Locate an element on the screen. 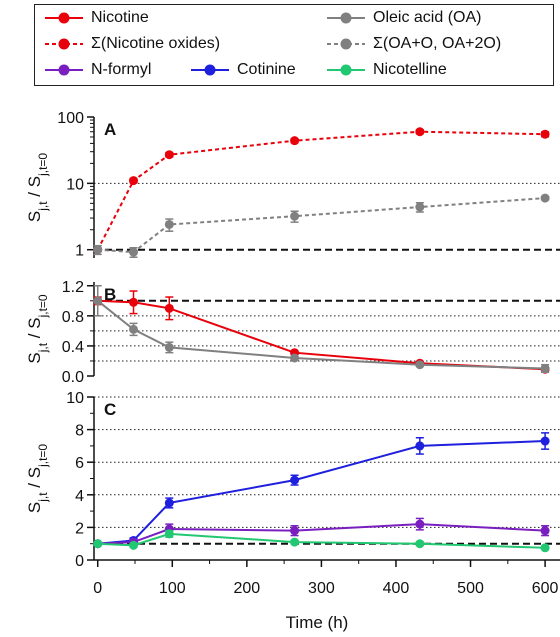  panel-label-B: B is located at coordinates (110, 294).